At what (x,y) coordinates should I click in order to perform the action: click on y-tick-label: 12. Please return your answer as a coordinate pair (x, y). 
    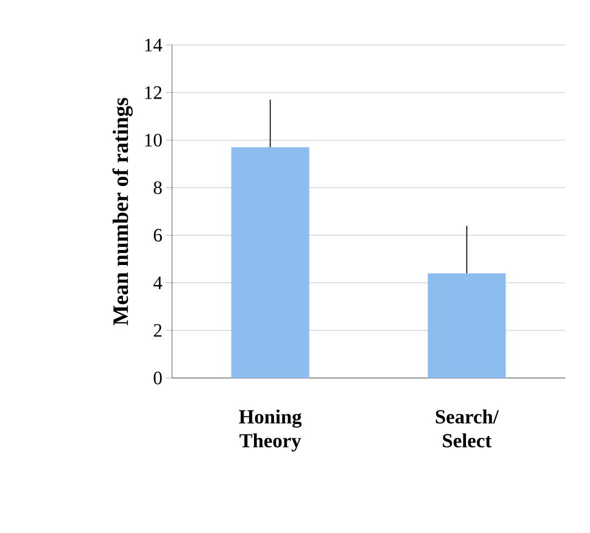
    Looking at the image, I should click on (153, 92).